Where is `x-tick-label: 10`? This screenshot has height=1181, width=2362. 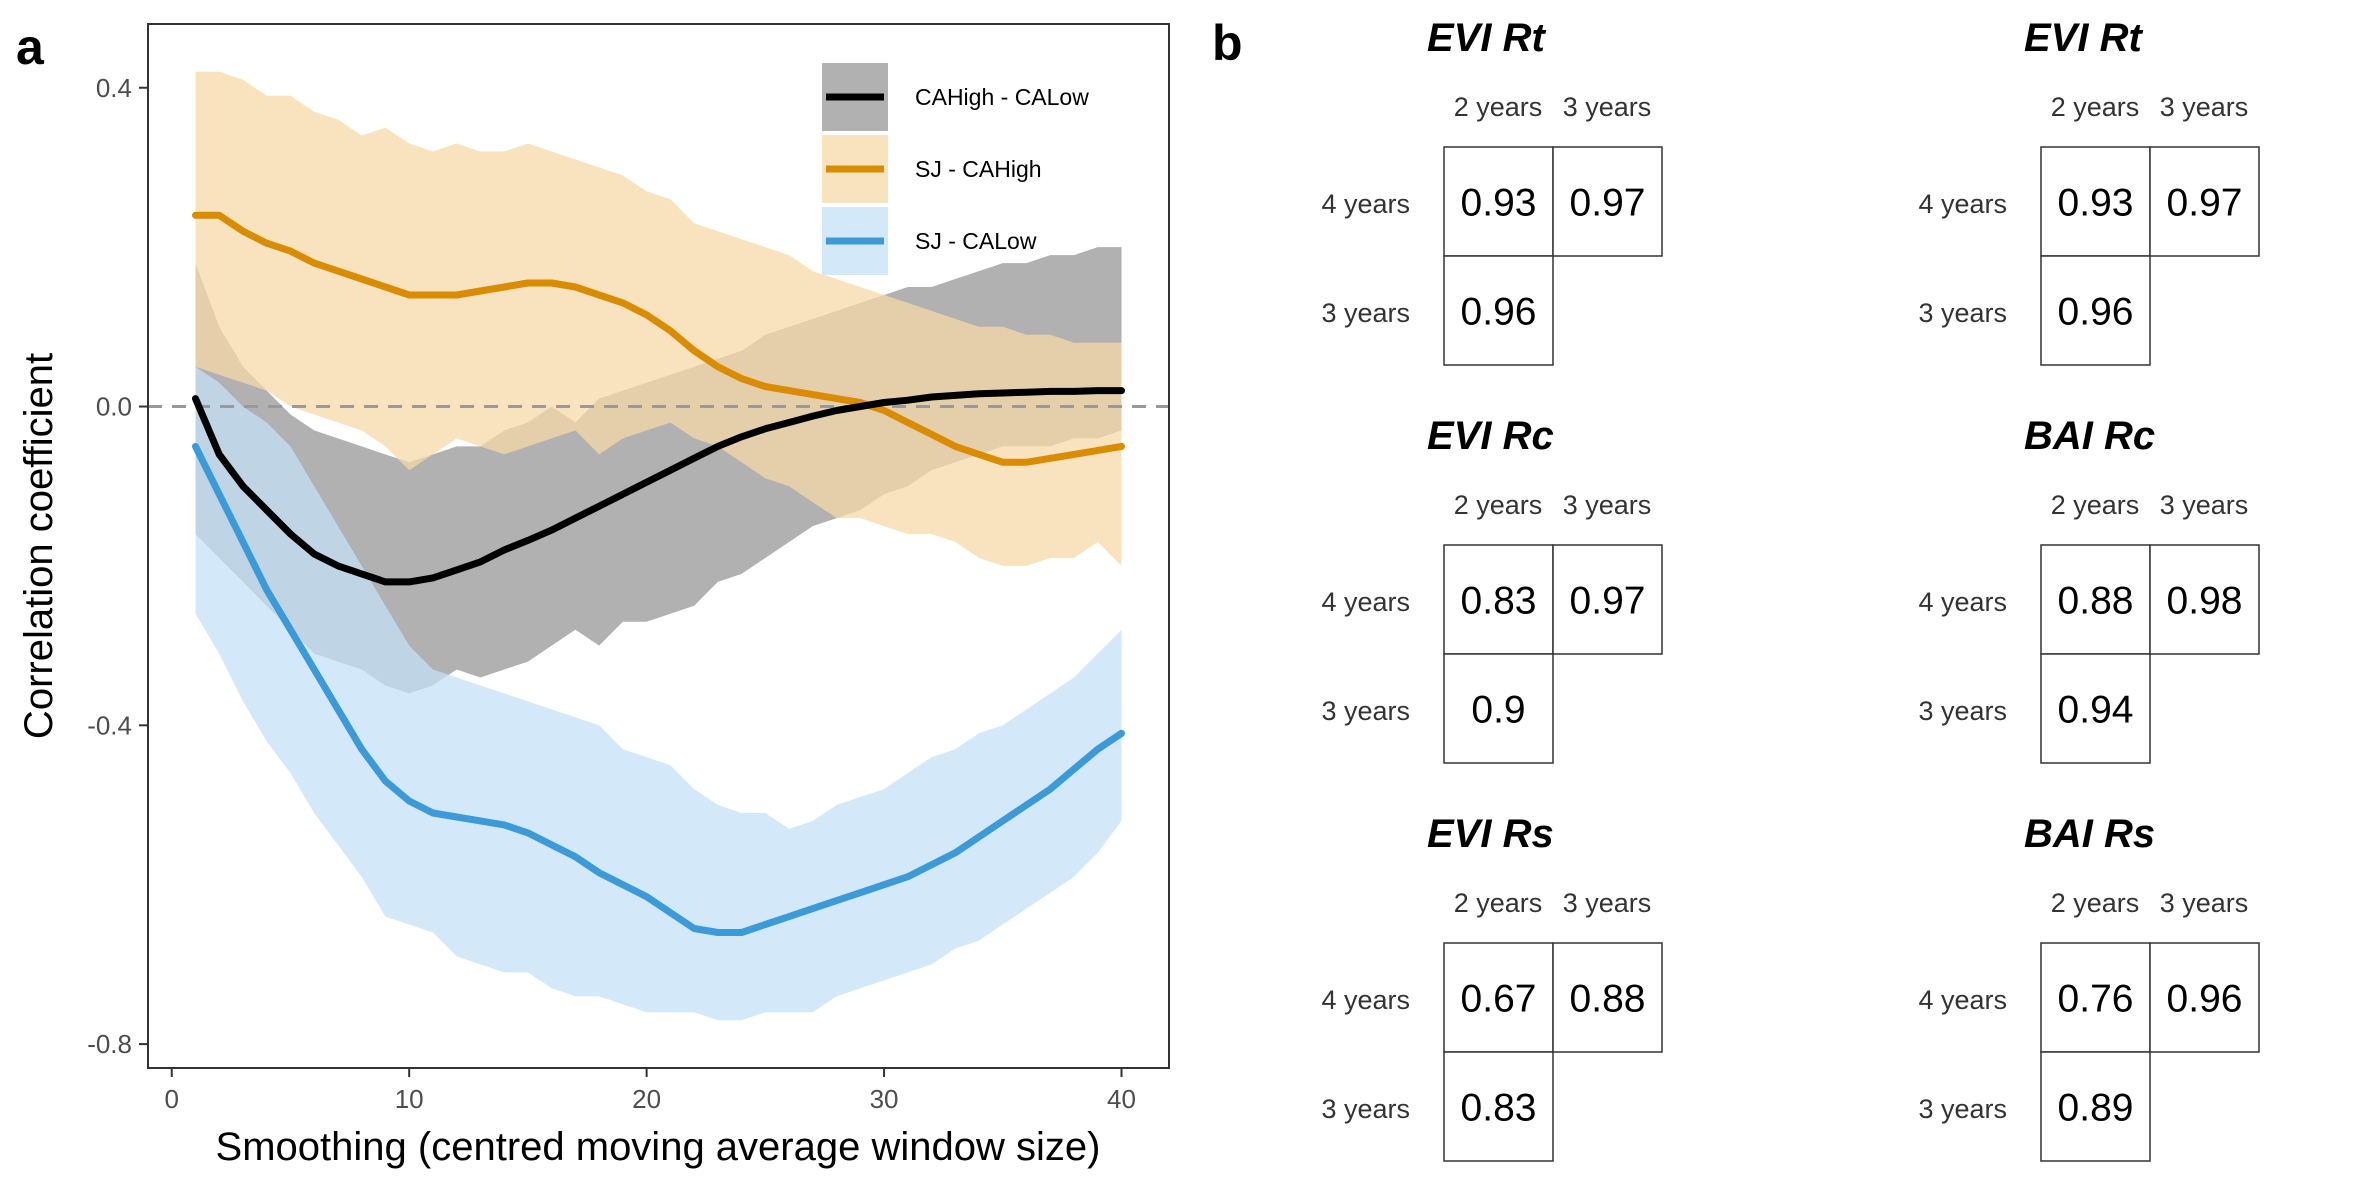
x-tick-label: 10 is located at coordinates (409, 1099).